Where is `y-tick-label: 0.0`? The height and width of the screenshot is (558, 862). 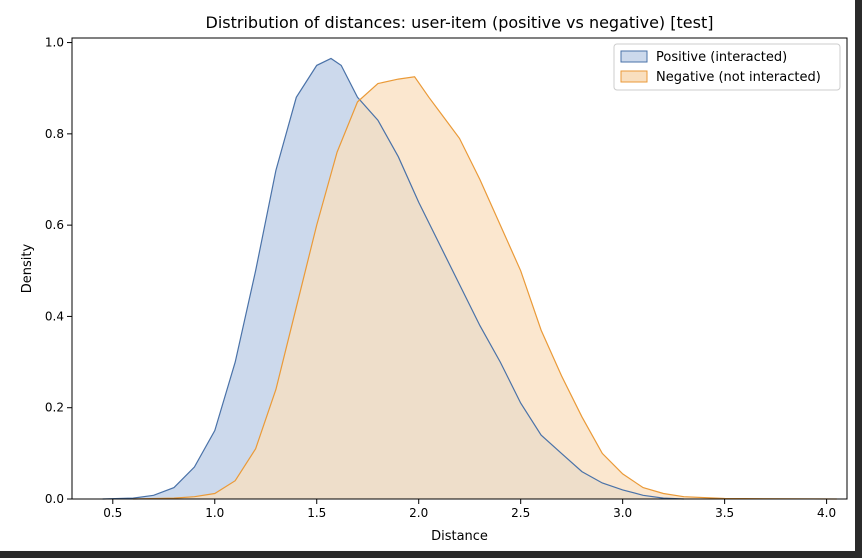 y-tick-label: 0.0 is located at coordinates (54, 499).